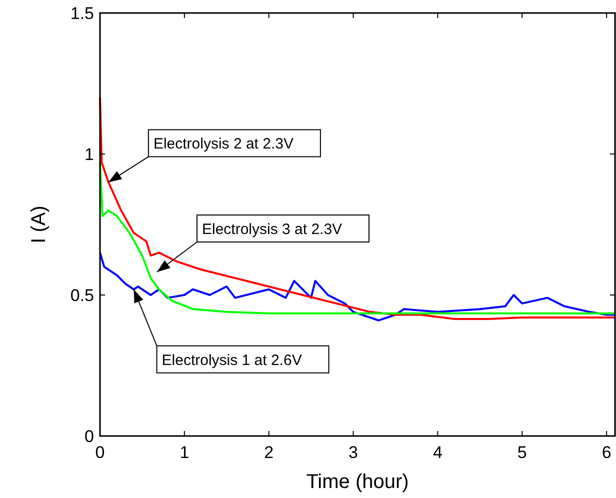 The image size is (616, 498). Describe the element at coordinates (607, 452) in the screenshot. I see `x-tick-label: 6` at that location.